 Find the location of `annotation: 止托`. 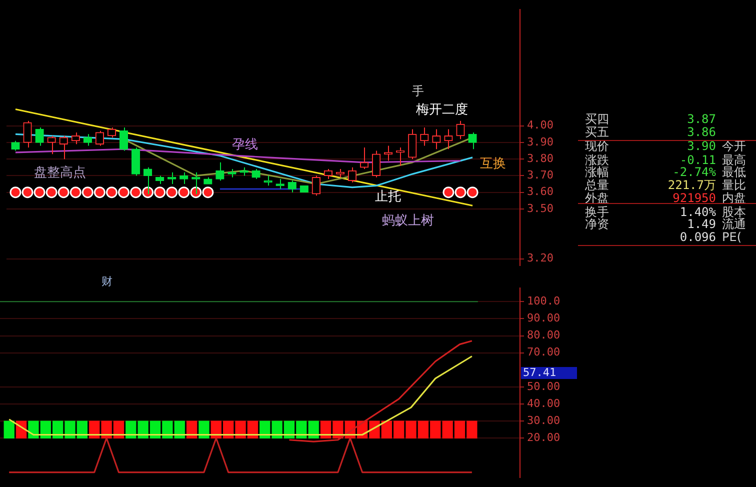

annotation: 止托 is located at coordinates (388, 196).